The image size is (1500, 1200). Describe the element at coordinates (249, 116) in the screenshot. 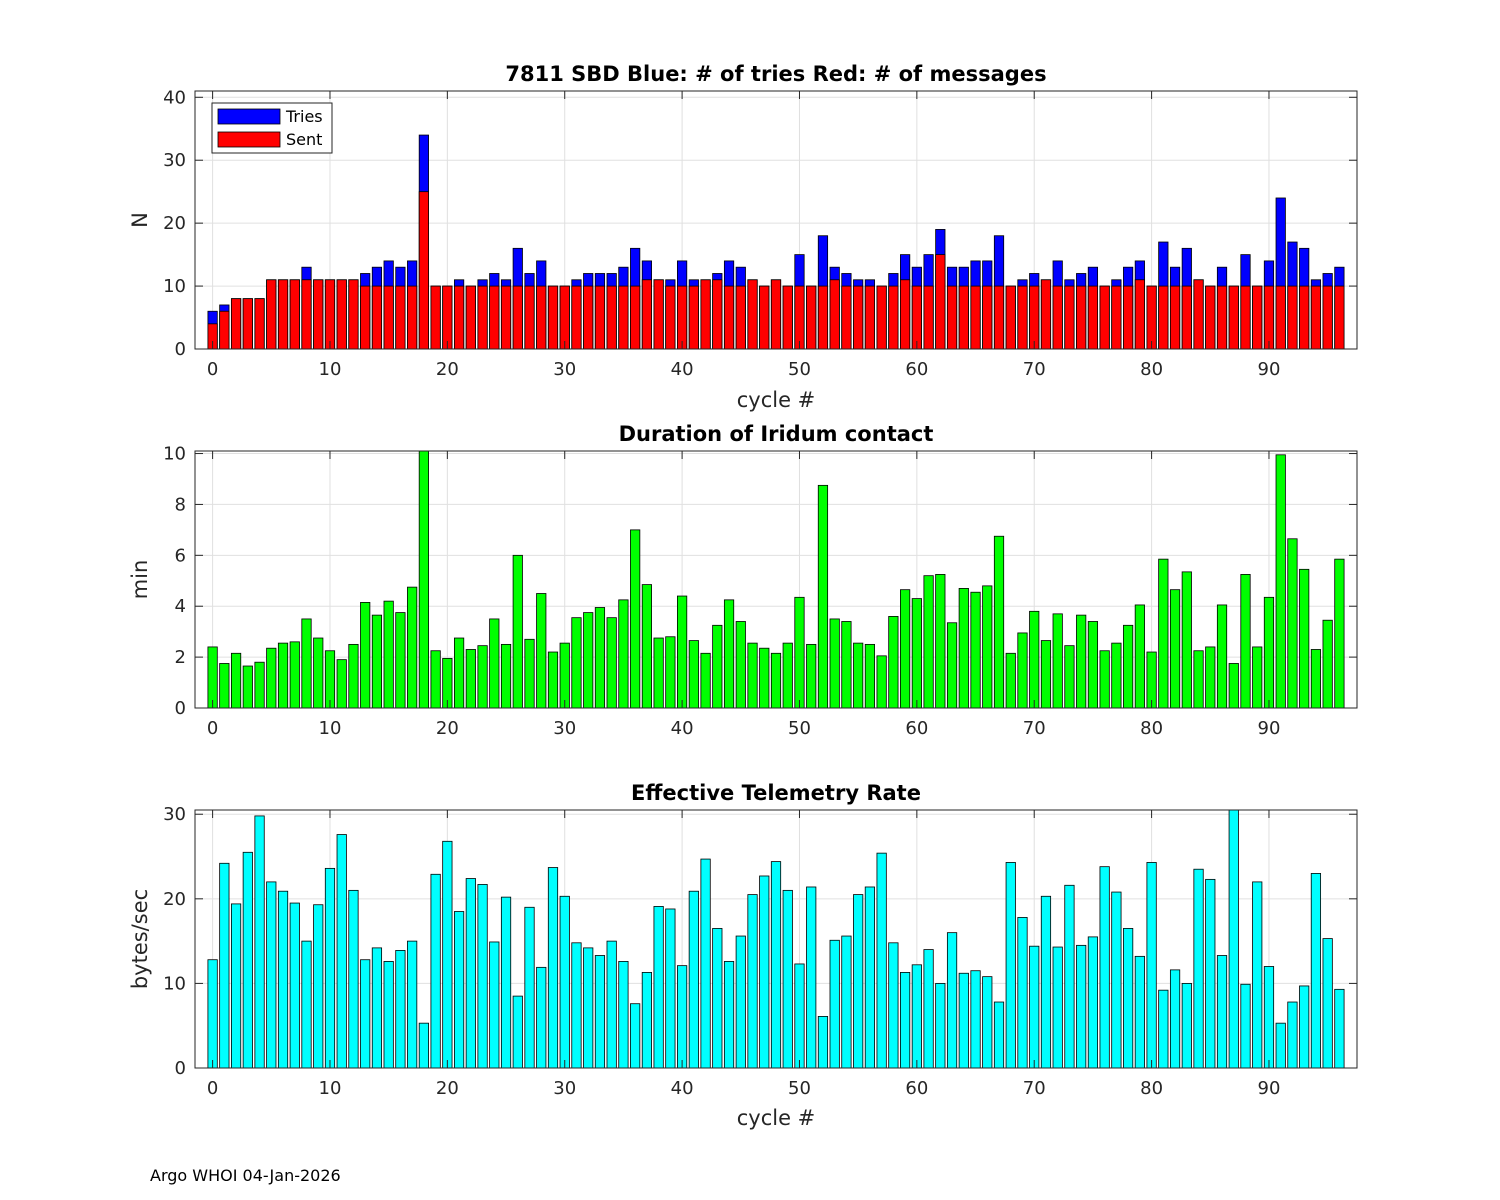

I see `legend-swatch-tries` at that location.